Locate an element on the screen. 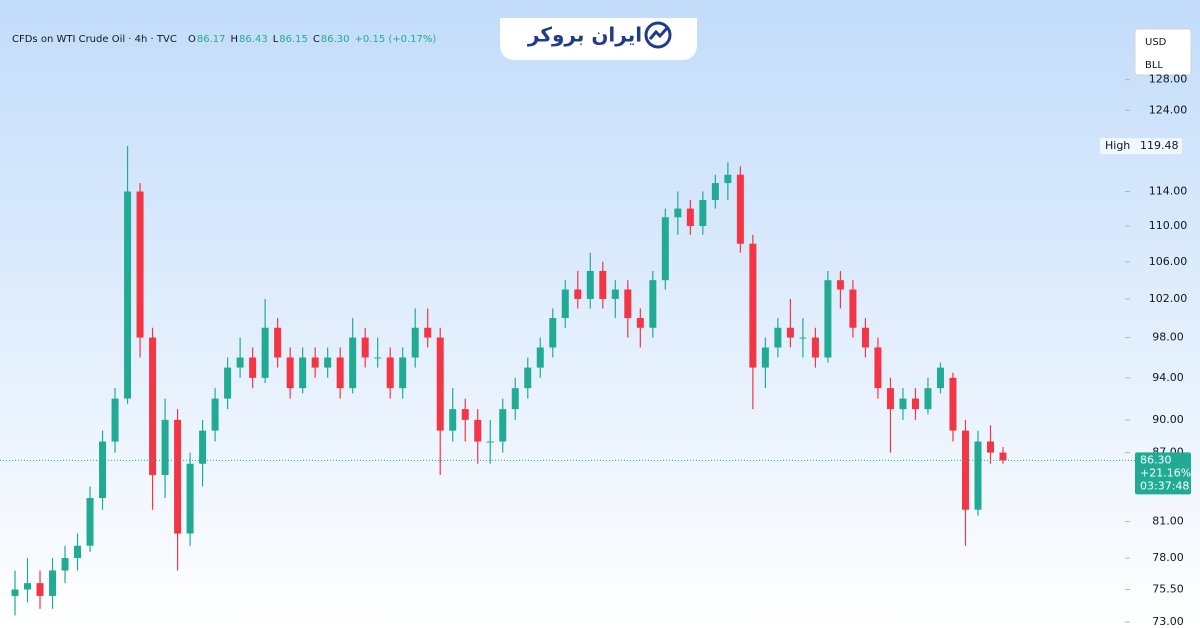 This screenshot has height=628, width=1200. legend-key: O is located at coordinates (192, 39).